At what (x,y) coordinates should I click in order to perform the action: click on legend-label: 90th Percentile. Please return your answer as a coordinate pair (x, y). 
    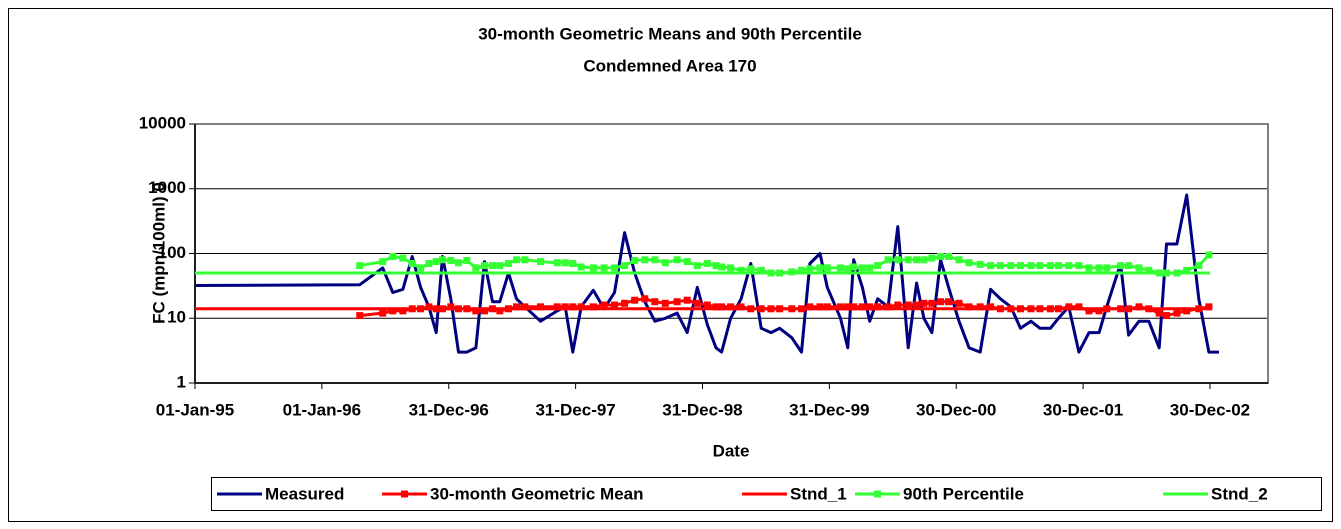
    Looking at the image, I should click on (963, 493).